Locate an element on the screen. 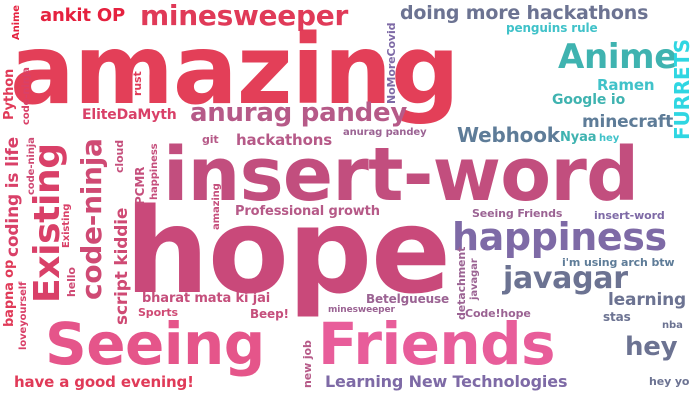 This screenshot has width=700, height=400. word-amazing-small: amazing is located at coordinates (216, 206).